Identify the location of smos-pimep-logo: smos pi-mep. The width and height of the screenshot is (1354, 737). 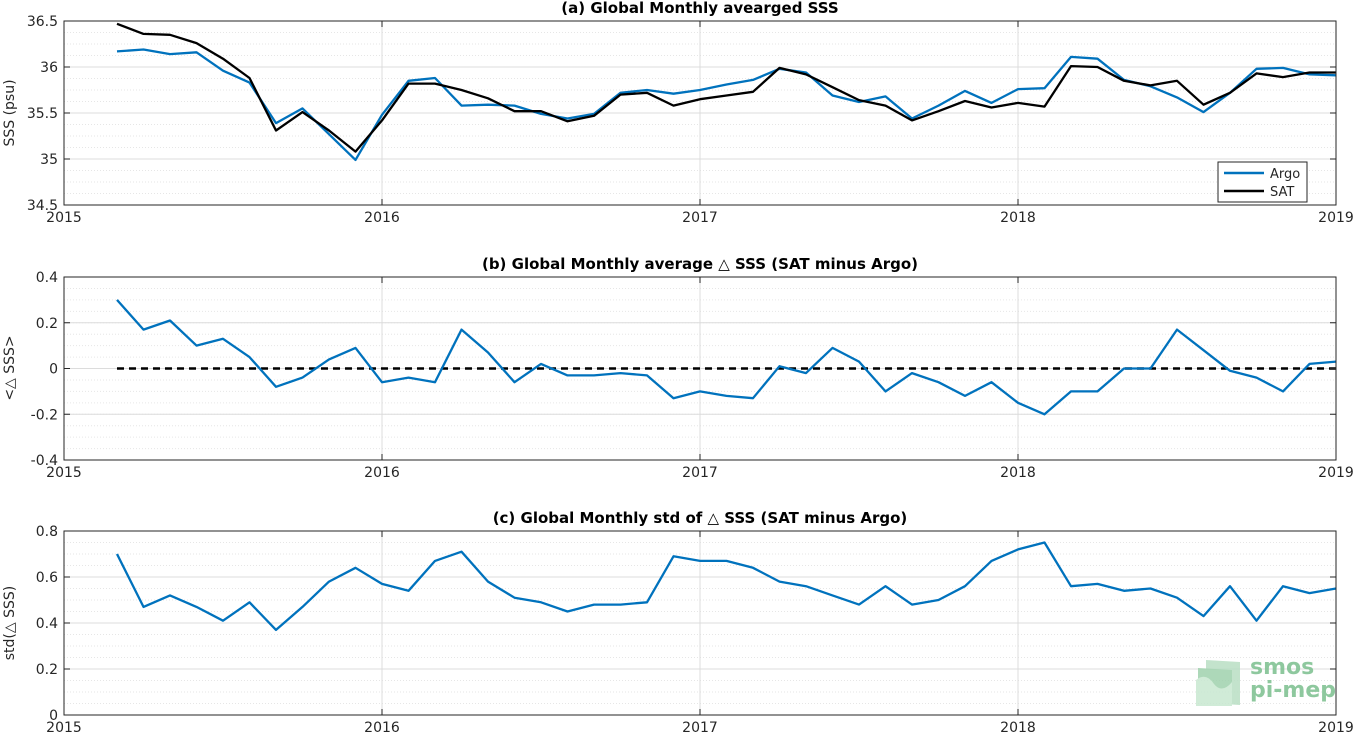
(1266, 680).